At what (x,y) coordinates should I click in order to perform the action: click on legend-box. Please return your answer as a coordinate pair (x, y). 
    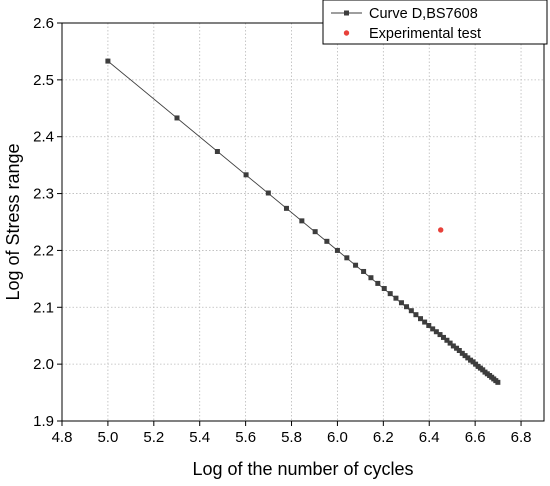
    Looking at the image, I should click on (435, 22).